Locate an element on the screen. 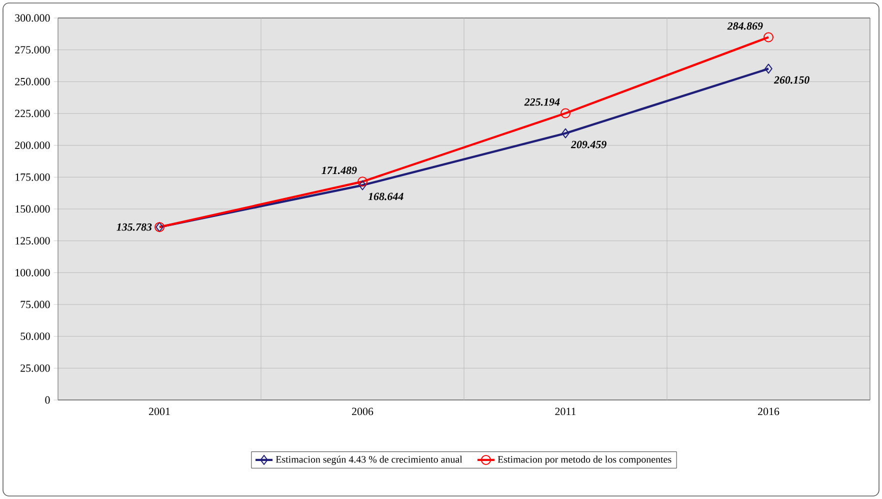 This screenshot has height=499, width=882. legend-label: Estimacion por metodo de los componentes is located at coordinates (585, 460).